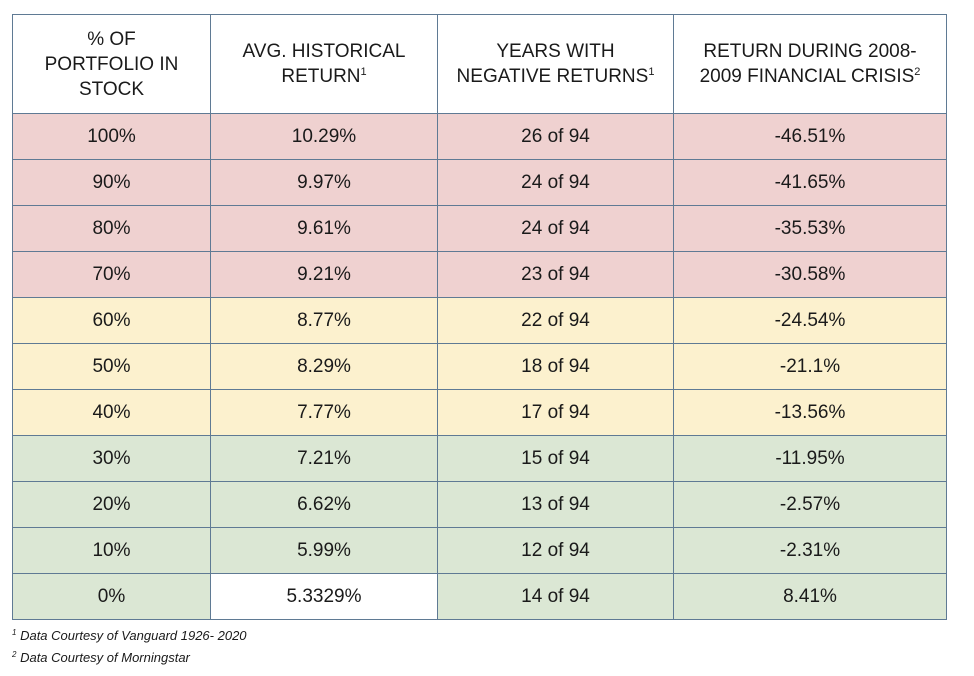 The image size is (974, 676). Describe the element at coordinates (555, 136) in the screenshot. I see `cell-negative-years: 26 of 94` at that location.